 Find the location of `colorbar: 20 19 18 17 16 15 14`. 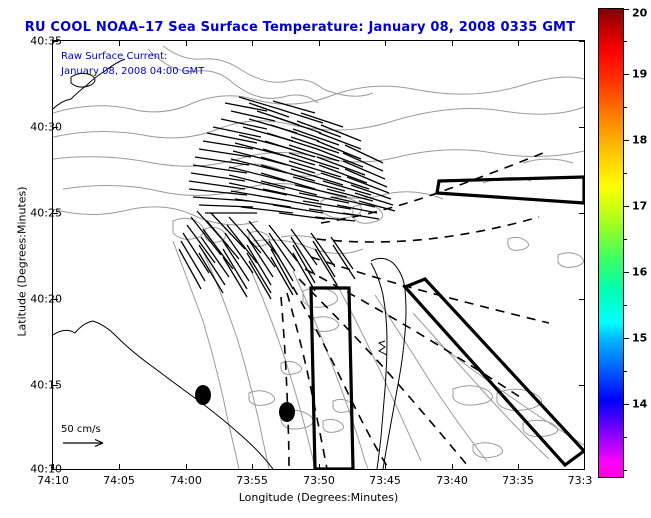

colorbar: 20 19 18 17 16 15 14 is located at coordinates (622, 242).